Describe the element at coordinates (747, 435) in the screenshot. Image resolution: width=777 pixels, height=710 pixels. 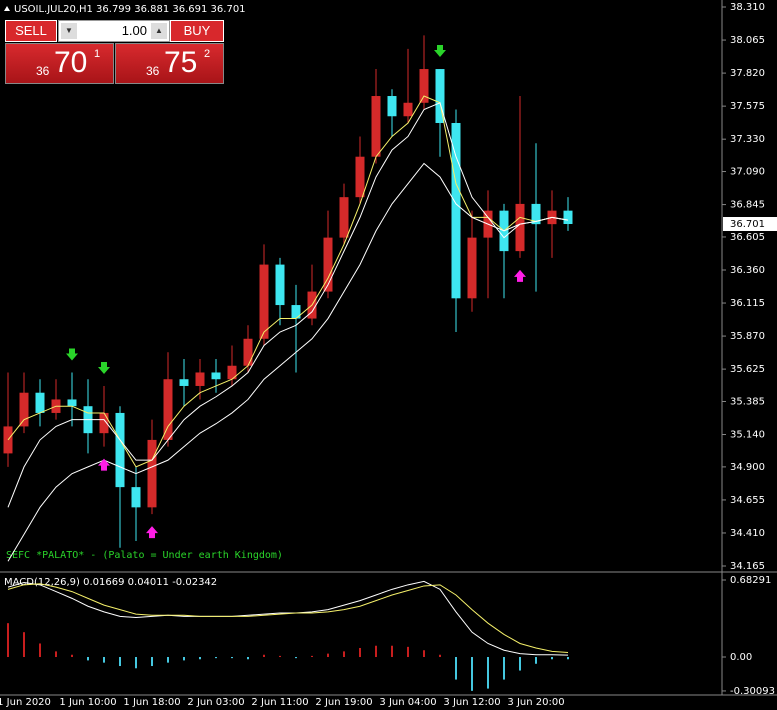
I see `y-tick-label: 35.140` at that location.